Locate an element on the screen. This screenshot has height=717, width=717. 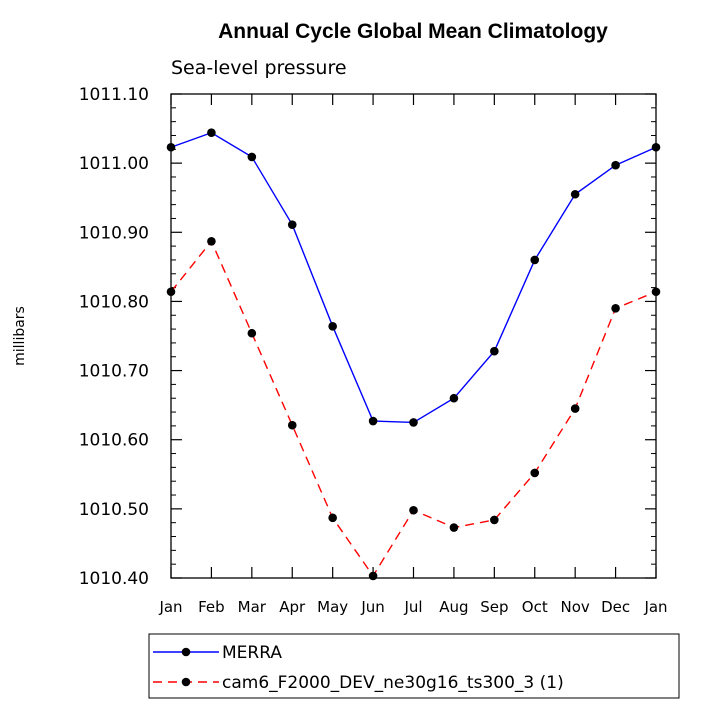
y-tick-label: 1010.80 is located at coordinates (114, 302).